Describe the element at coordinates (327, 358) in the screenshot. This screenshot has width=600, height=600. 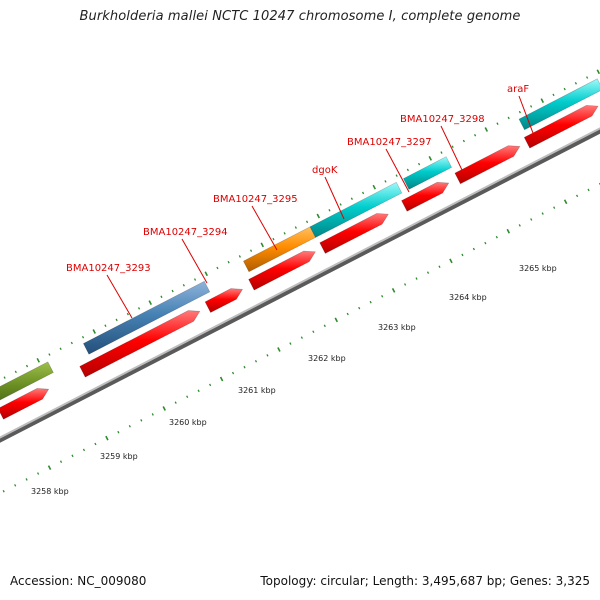
I see `scale-kbp-label: 3262 kbp` at that location.